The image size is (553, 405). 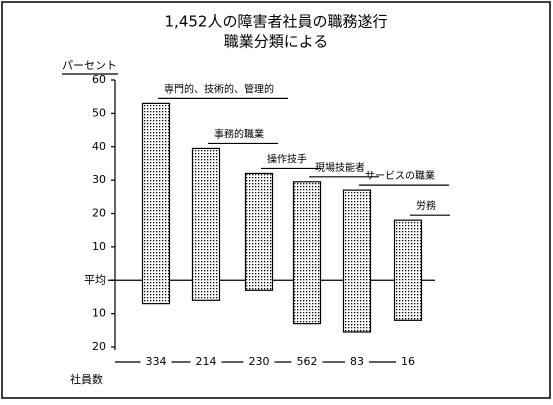 I want to click on count: 16, so click(x=408, y=361).